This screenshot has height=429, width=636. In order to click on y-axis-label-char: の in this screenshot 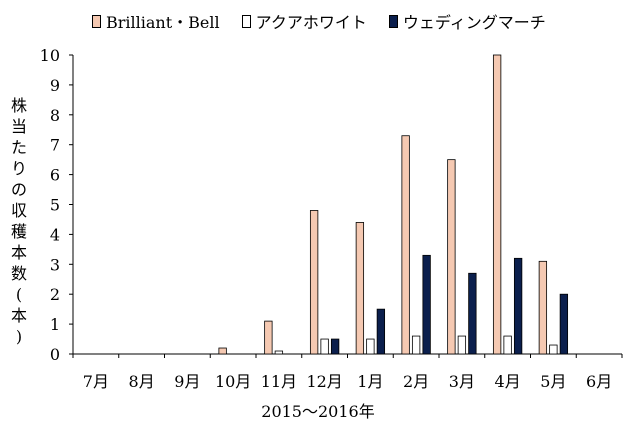, I will do `click(18, 189)`.